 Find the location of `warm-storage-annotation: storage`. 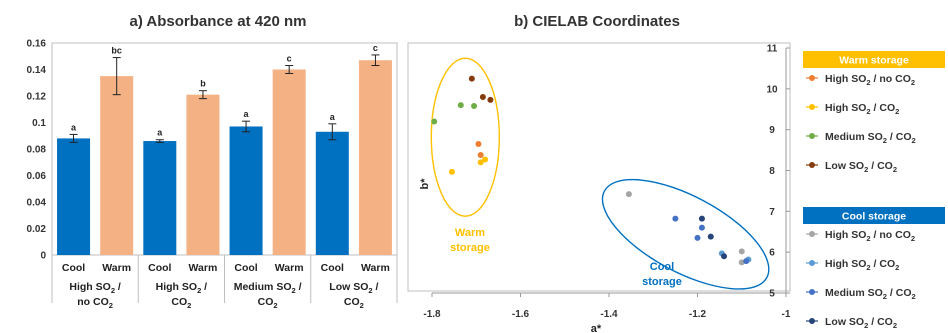

warm-storage-annotation: storage is located at coordinates (470, 248).